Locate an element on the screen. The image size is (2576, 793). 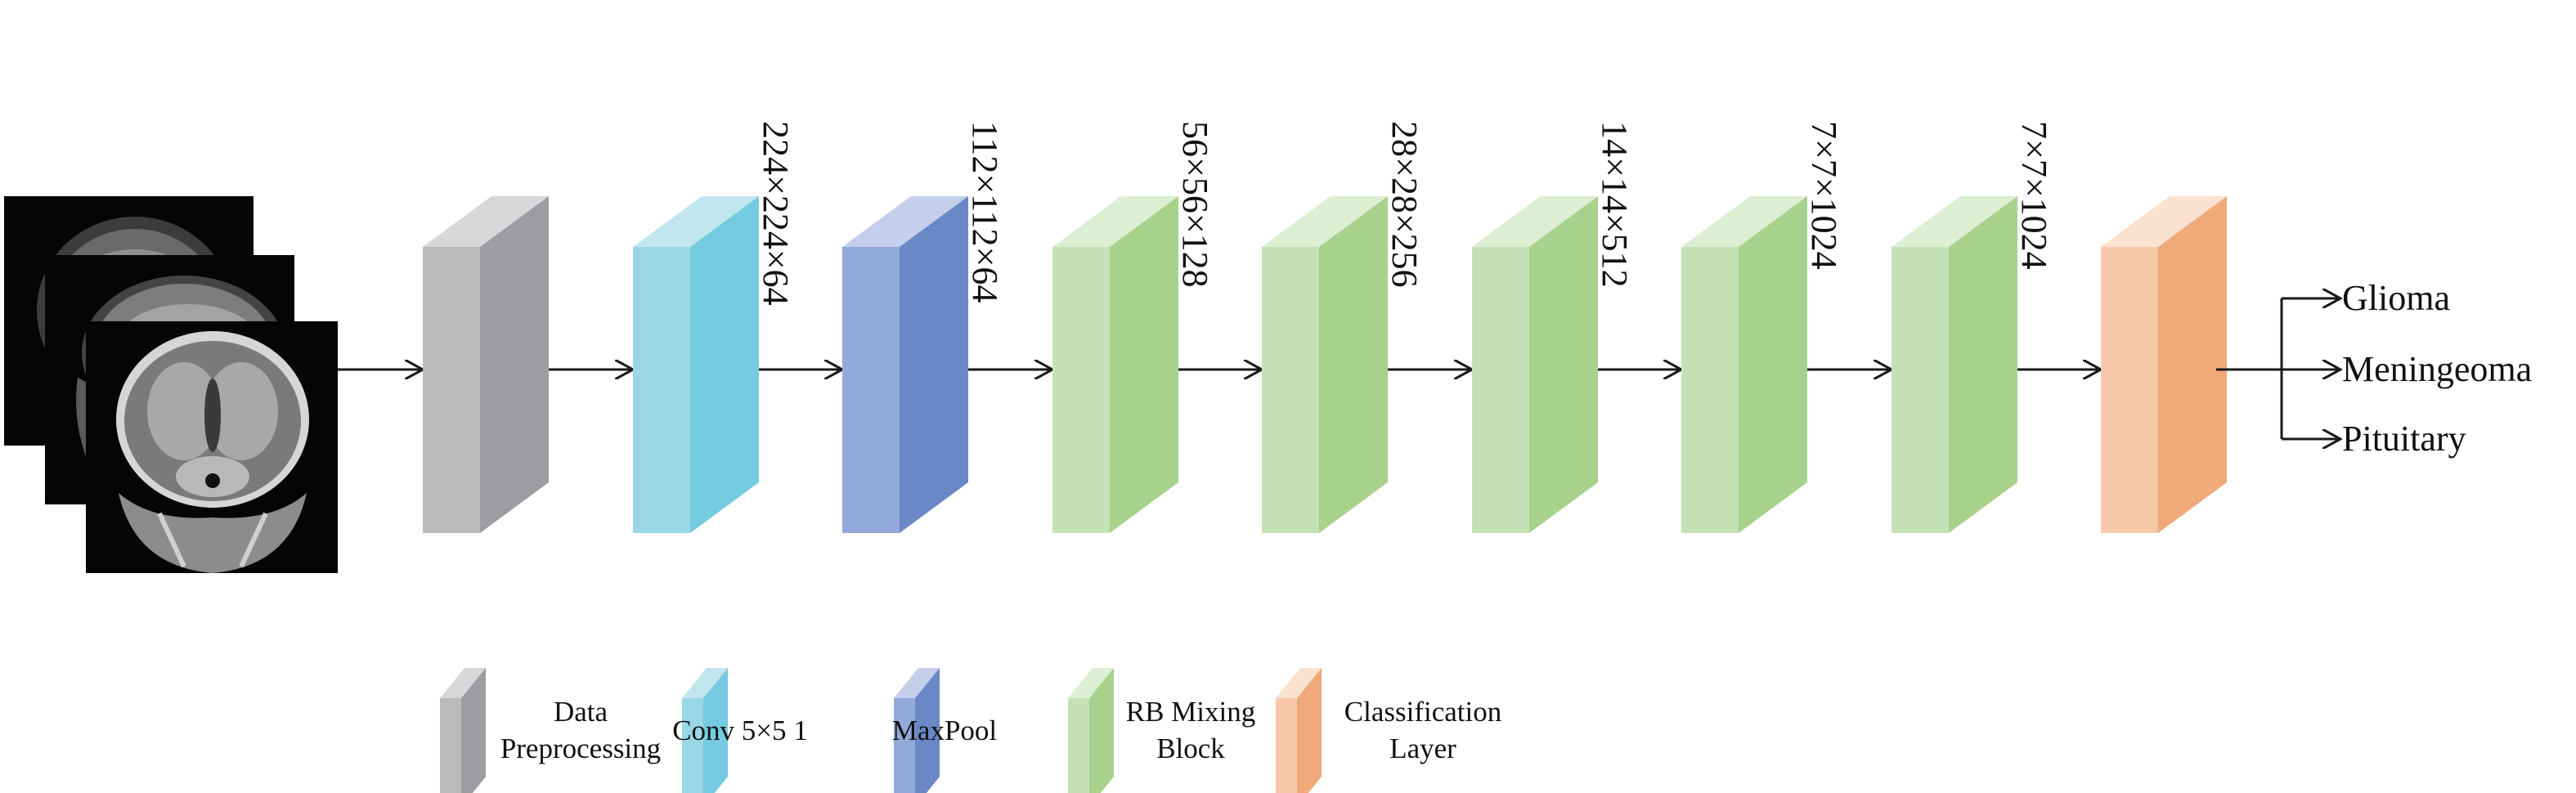
legend-swatch-blue-side-face is located at coordinates (928, 730).